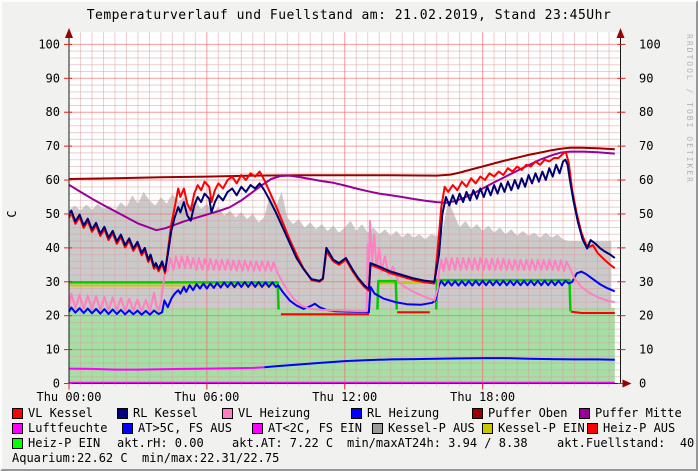  What do you see at coordinates (689, 109) in the screenshot?
I see `rrdtool-watermark: RRDTOOL / TOBI OETIKER` at bounding box center [689, 109].